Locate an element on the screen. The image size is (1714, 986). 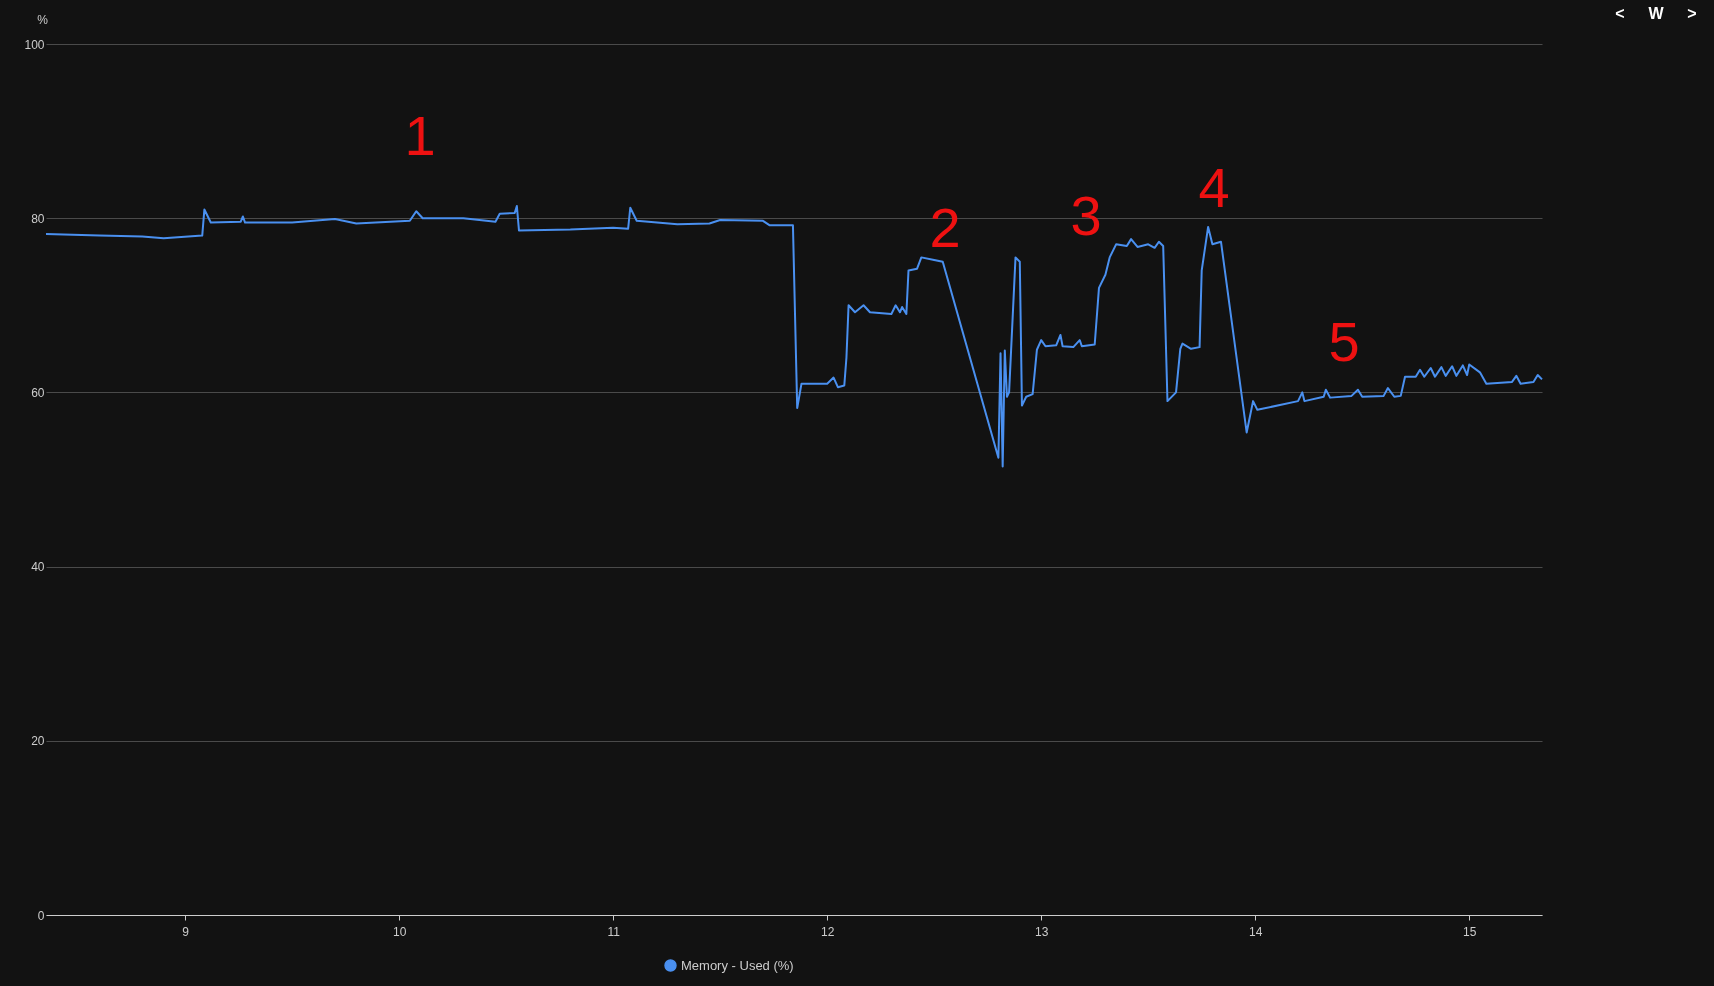
annotation: 3 is located at coordinates (1086, 215).